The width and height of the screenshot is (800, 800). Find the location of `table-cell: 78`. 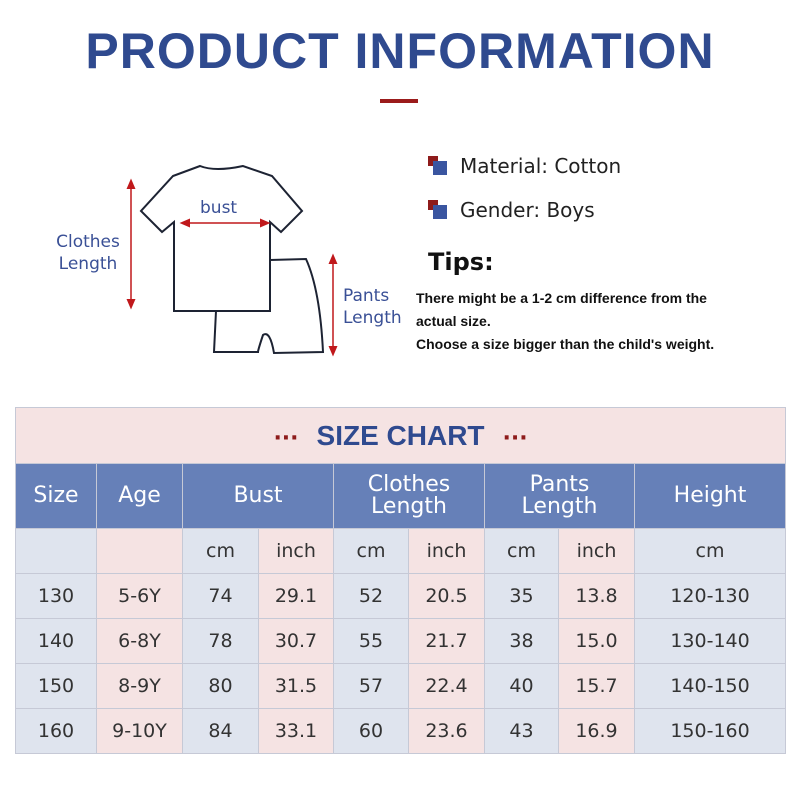

table-cell: 78 is located at coordinates (220, 641).